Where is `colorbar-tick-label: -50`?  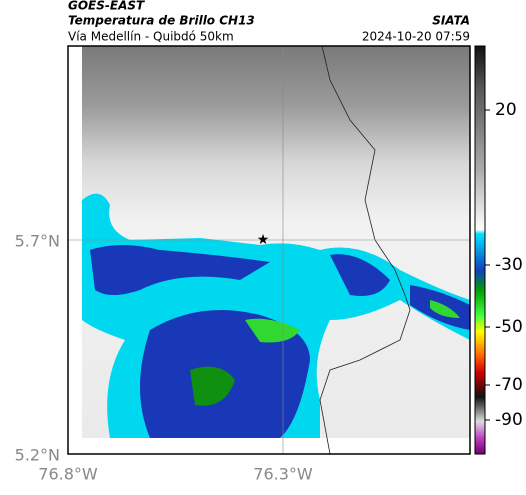 colorbar-tick-label: -50 is located at coordinates (509, 327).